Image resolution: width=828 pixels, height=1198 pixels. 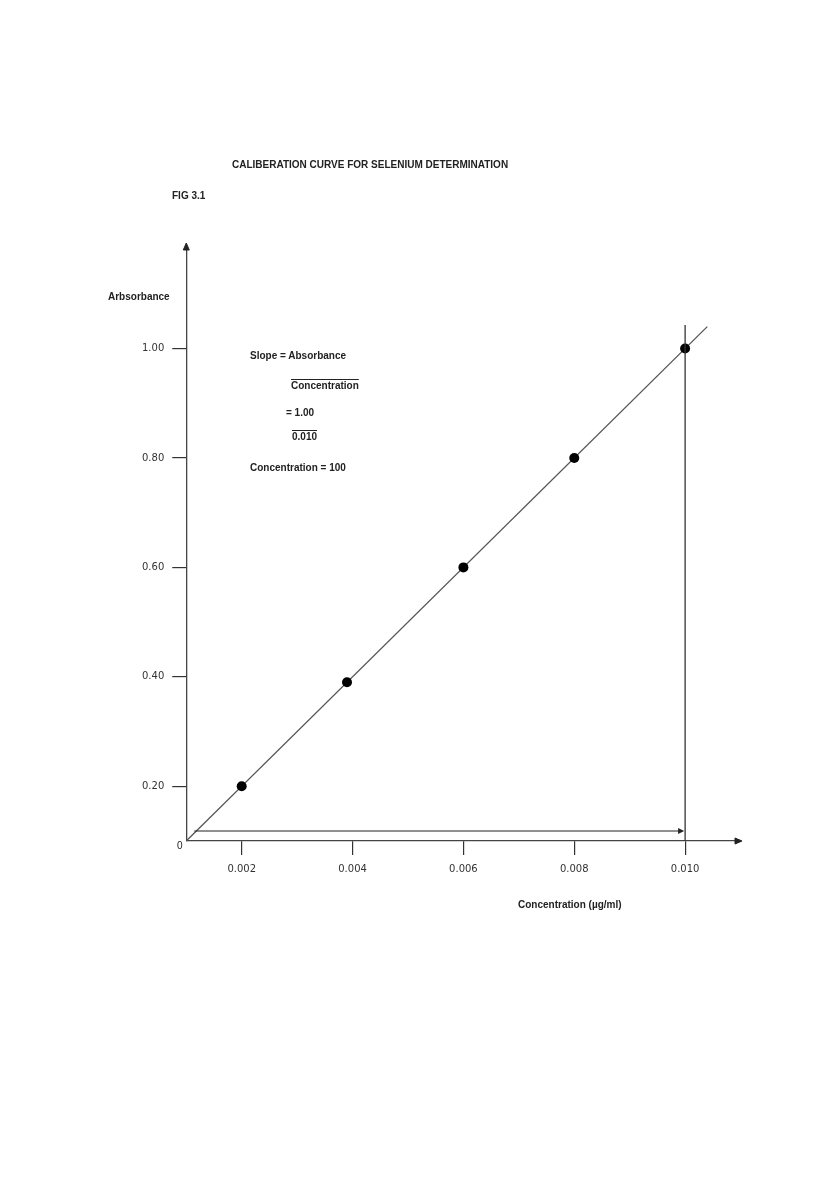 I want to click on x-axis-title: Concentration (µg/ml), so click(x=570, y=904).